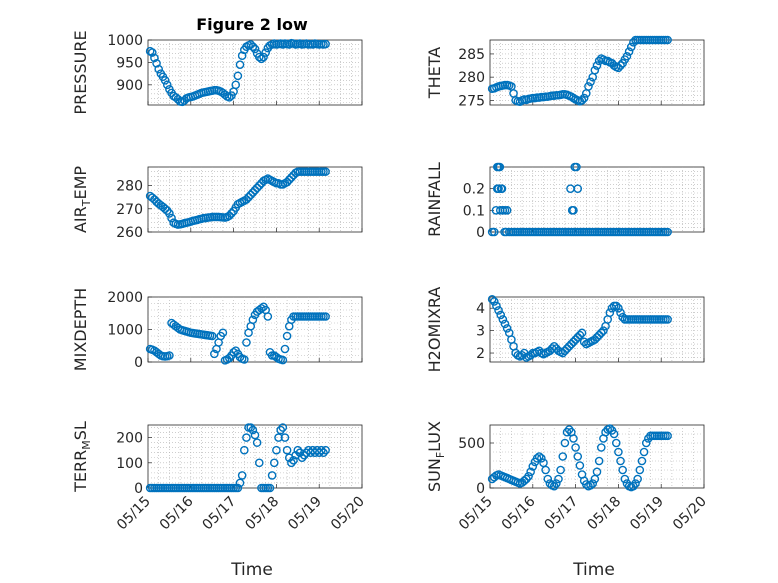  Describe the element at coordinates (129, 187) in the screenshot. I see `y-tick-label: 280` at that location.